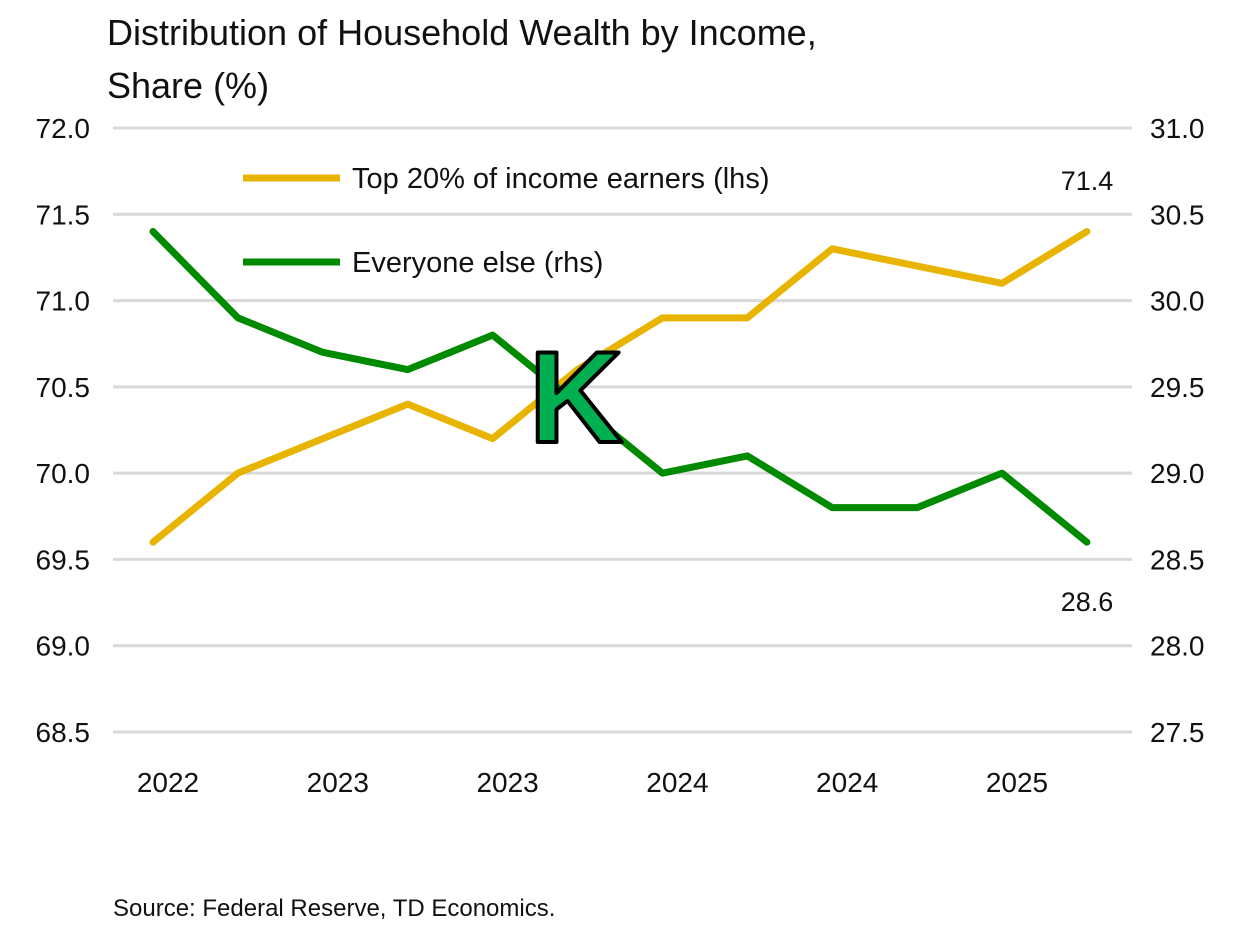 Image resolution: width=1240 pixels, height=930 pixels. What do you see at coordinates (1177, 473) in the screenshot?
I see `right-axis-tick-label: 29.0` at bounding box center [1177, 473].